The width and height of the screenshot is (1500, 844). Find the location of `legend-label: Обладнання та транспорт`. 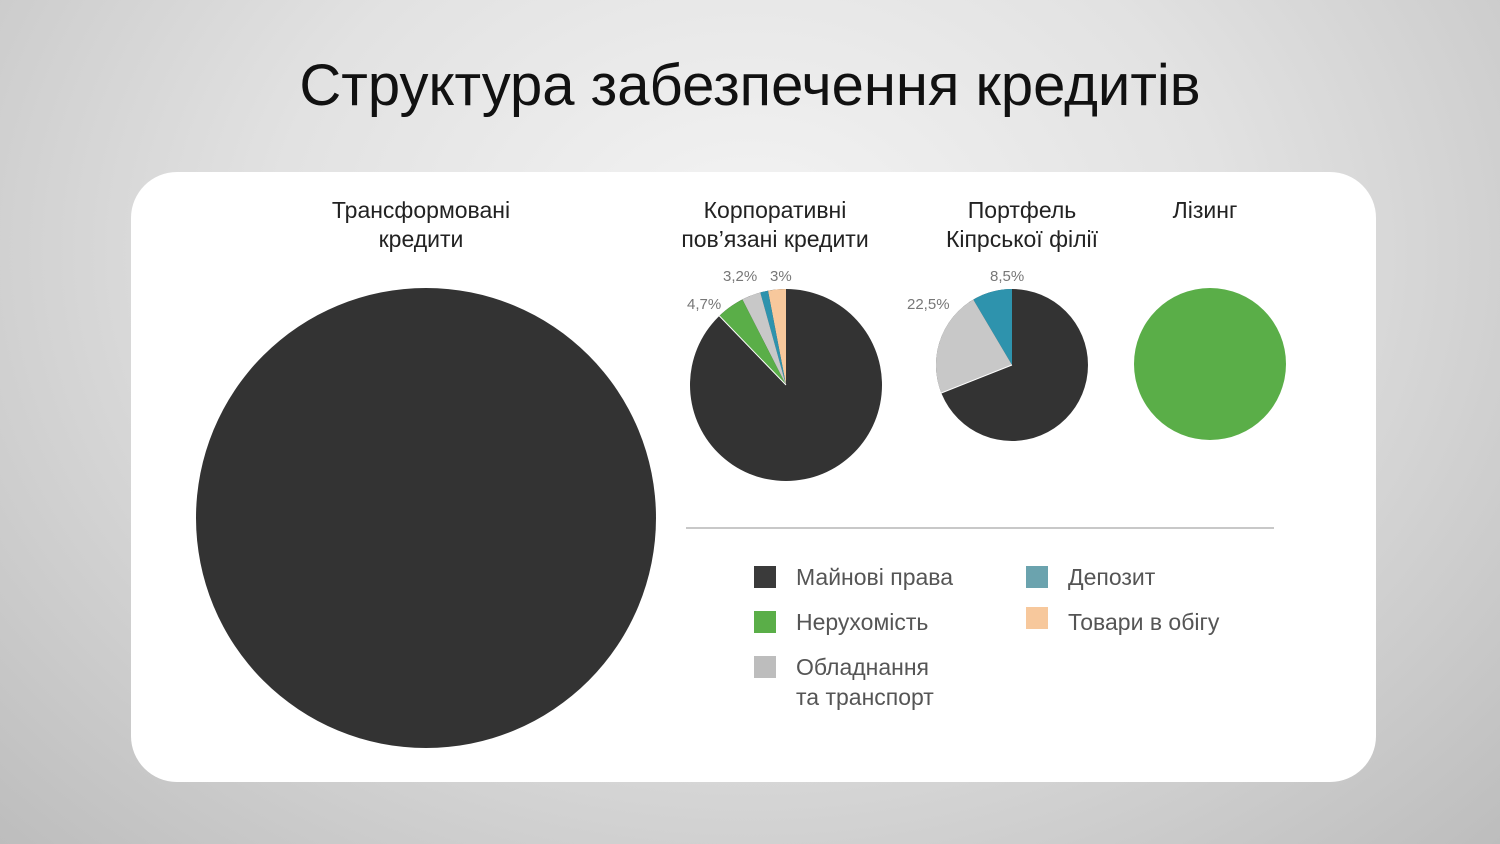

legend-label: Обладнання та транспорт is located at coordinates (865, 682).